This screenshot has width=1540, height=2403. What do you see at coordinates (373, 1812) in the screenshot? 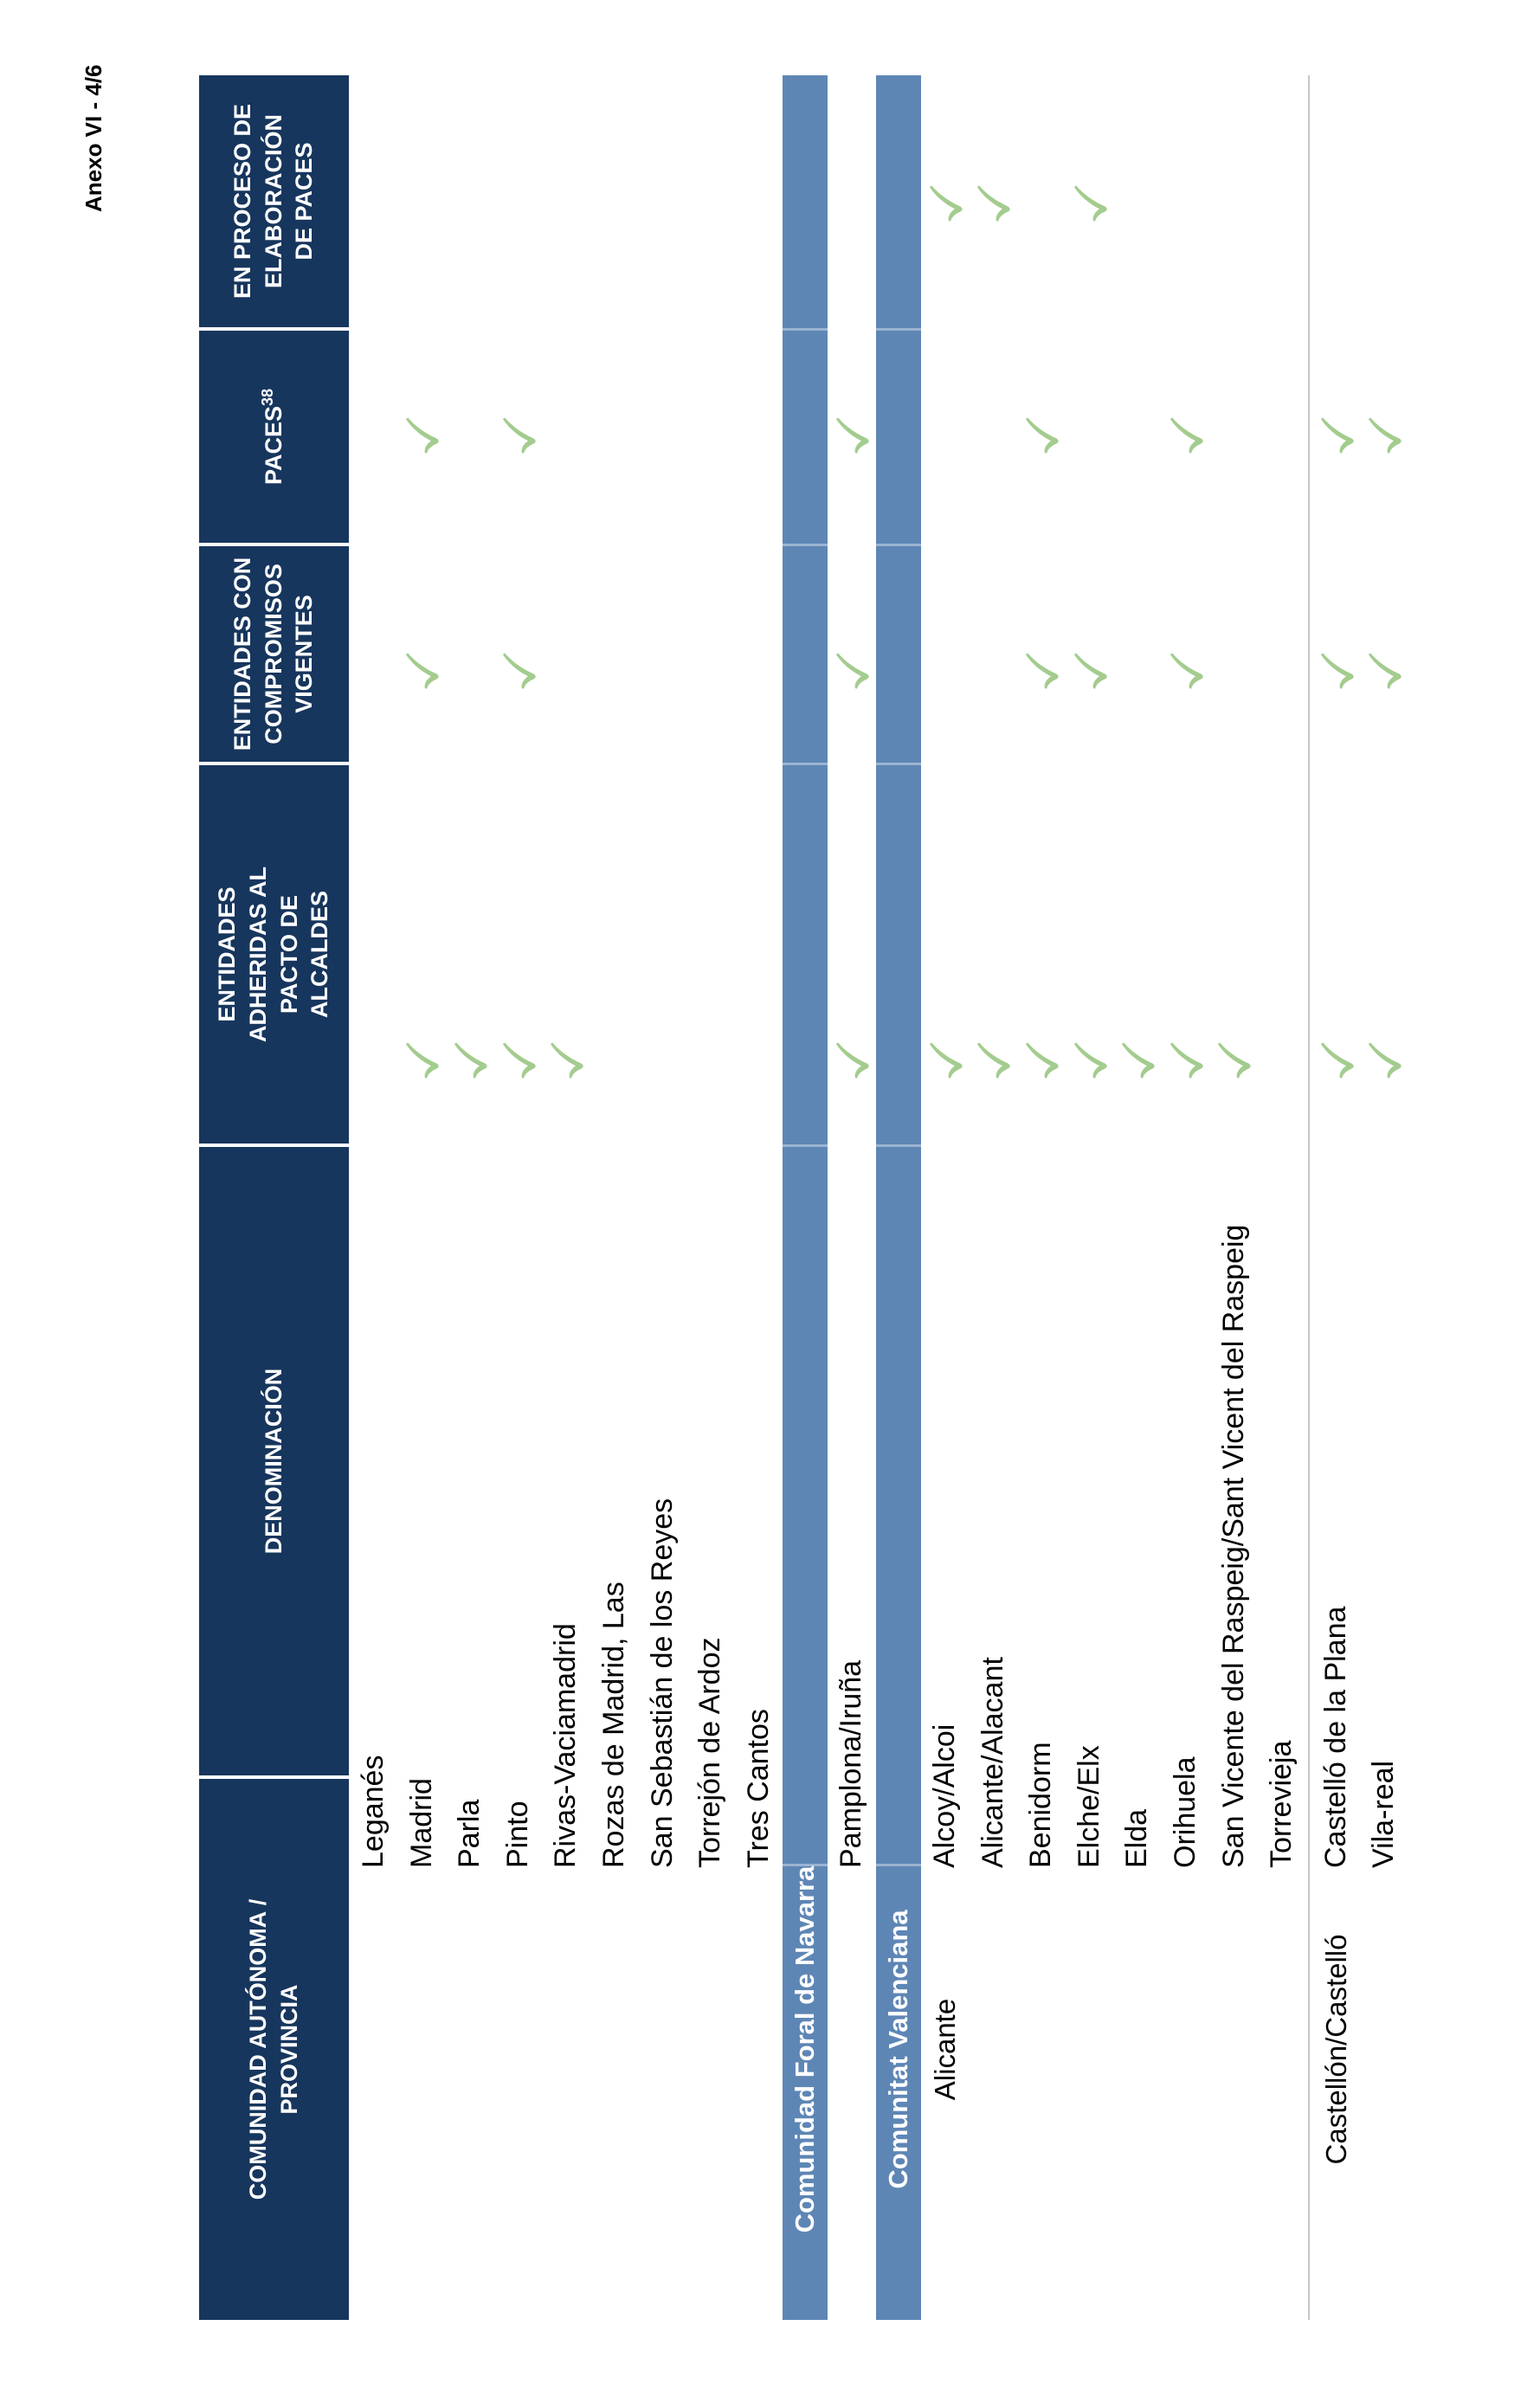
I see `municipality-name: Leganés` at bounding box center [373, 1812].